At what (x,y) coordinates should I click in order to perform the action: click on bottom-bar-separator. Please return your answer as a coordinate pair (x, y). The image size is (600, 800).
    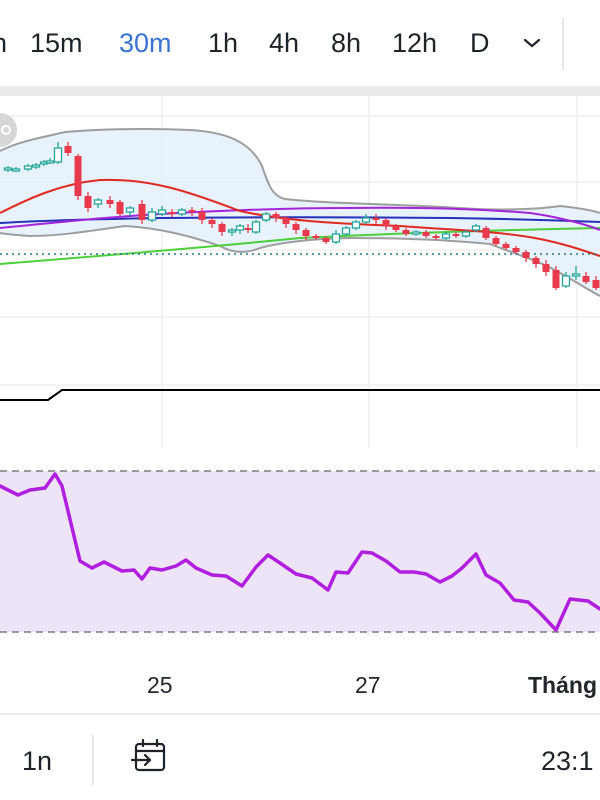
    Looking at the image, I should click on (300, 714).